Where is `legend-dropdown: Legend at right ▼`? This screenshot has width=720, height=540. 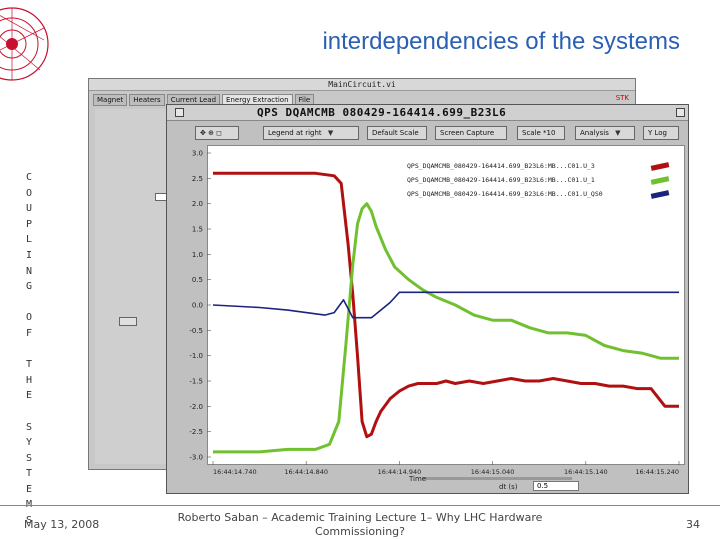
legend-dropdown: Legend at right ▼ is located at coordinates (311, 133).